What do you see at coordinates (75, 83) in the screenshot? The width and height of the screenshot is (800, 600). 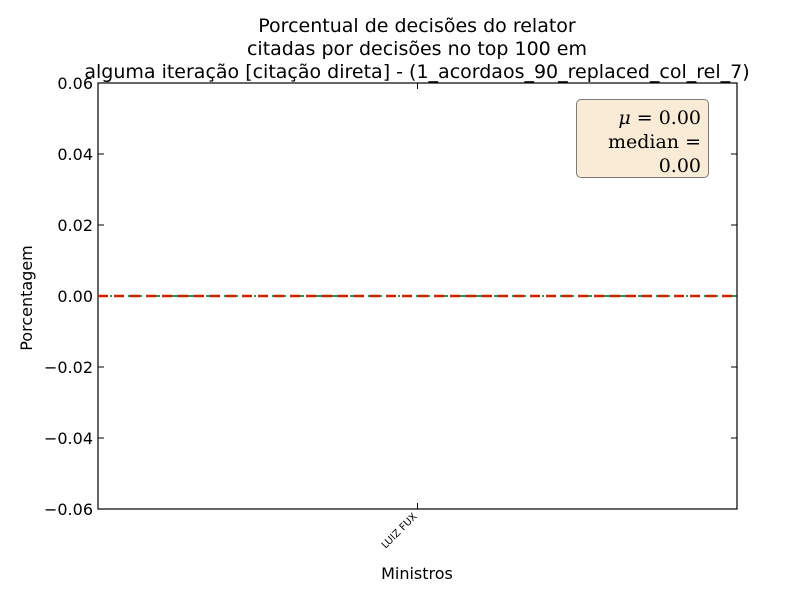 I see `y-tick-label: 0.06` at bounding box center [75, 83].